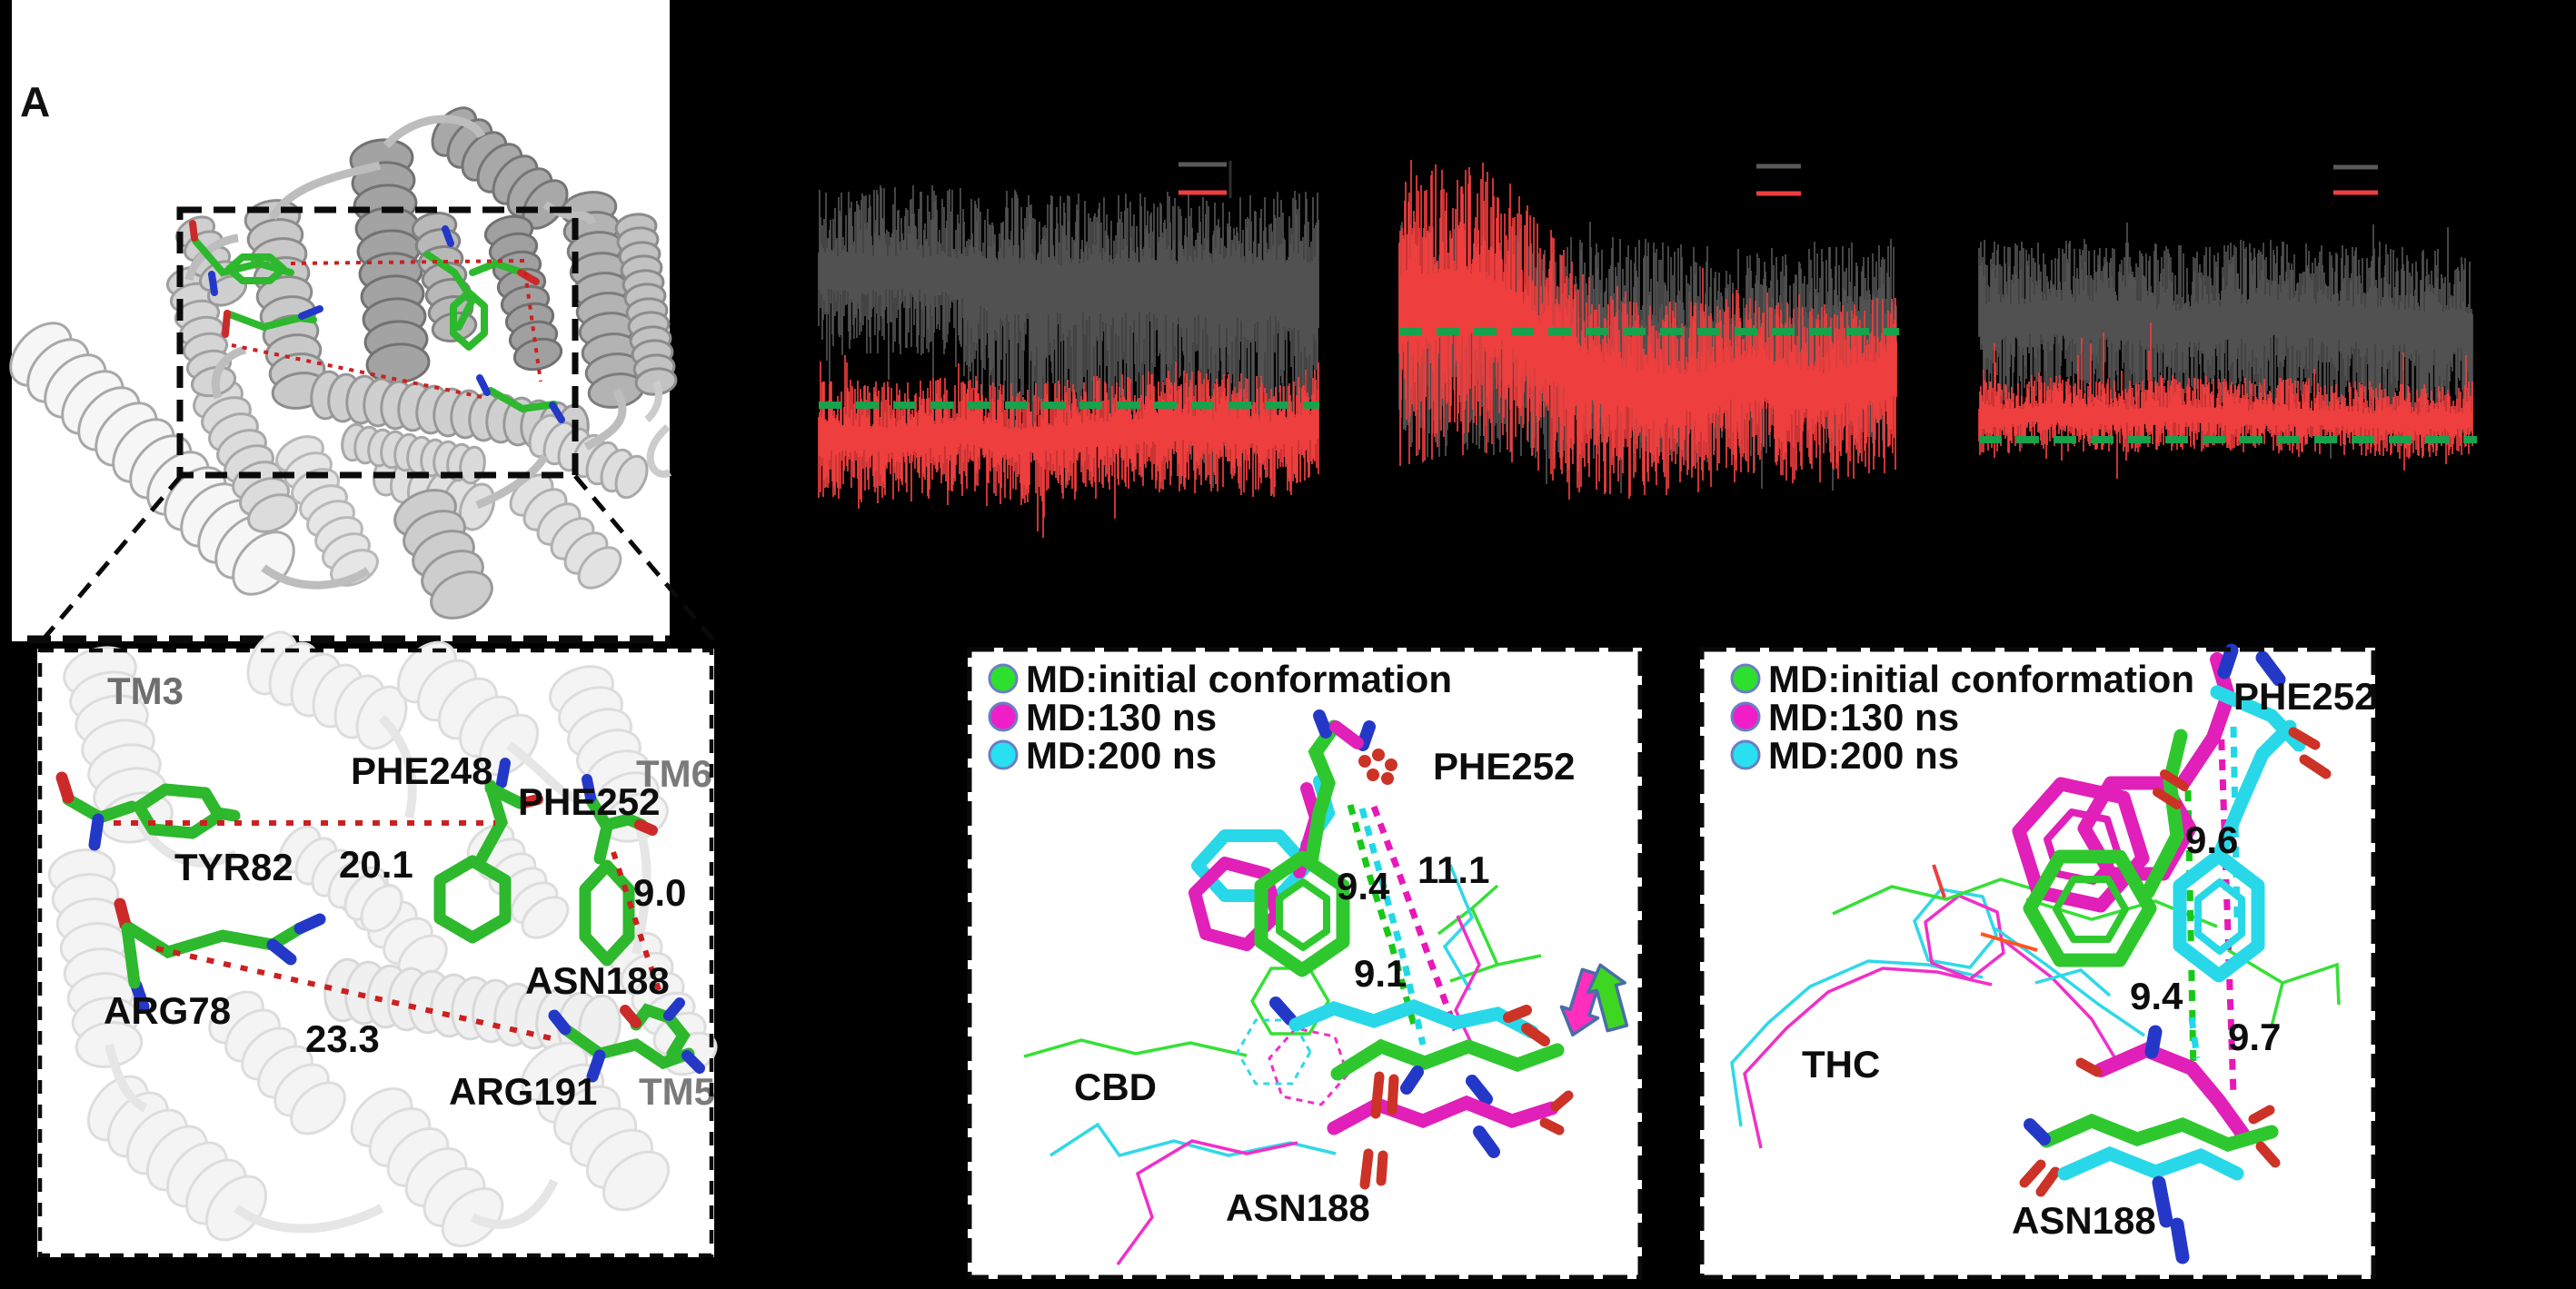  What do you see at coordinates (167, 1010) in the screenshot?
I see `svg-text: ARG78` at bounding box center [167, 1010].